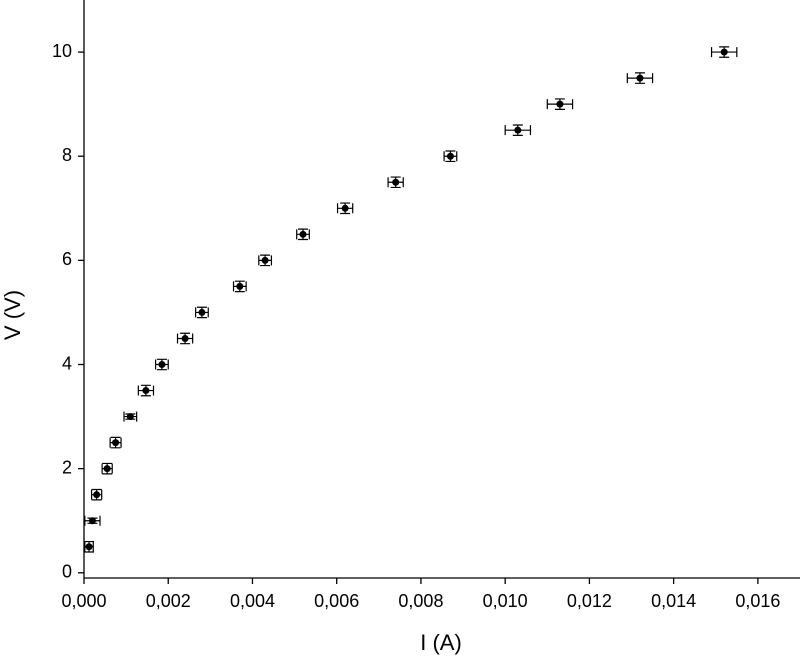 The image size is (800, 661). Describe the element at coordinates (336, 601) in the screenshot. I see `x-tick-label: 0,006` at that location.